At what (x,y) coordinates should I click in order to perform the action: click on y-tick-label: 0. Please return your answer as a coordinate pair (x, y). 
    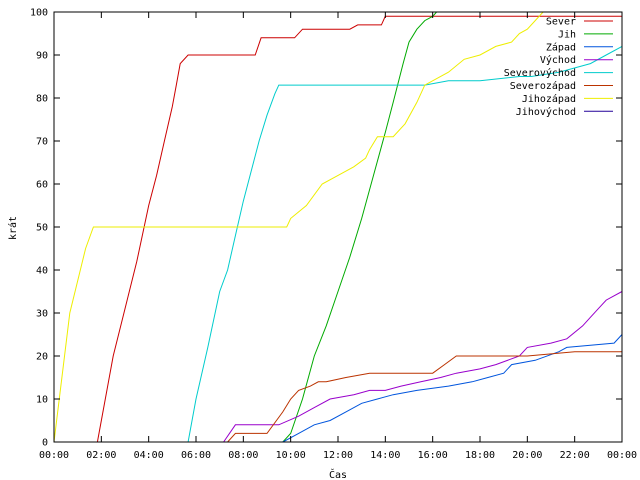
    Looking at the image, I should click on (45, 443).